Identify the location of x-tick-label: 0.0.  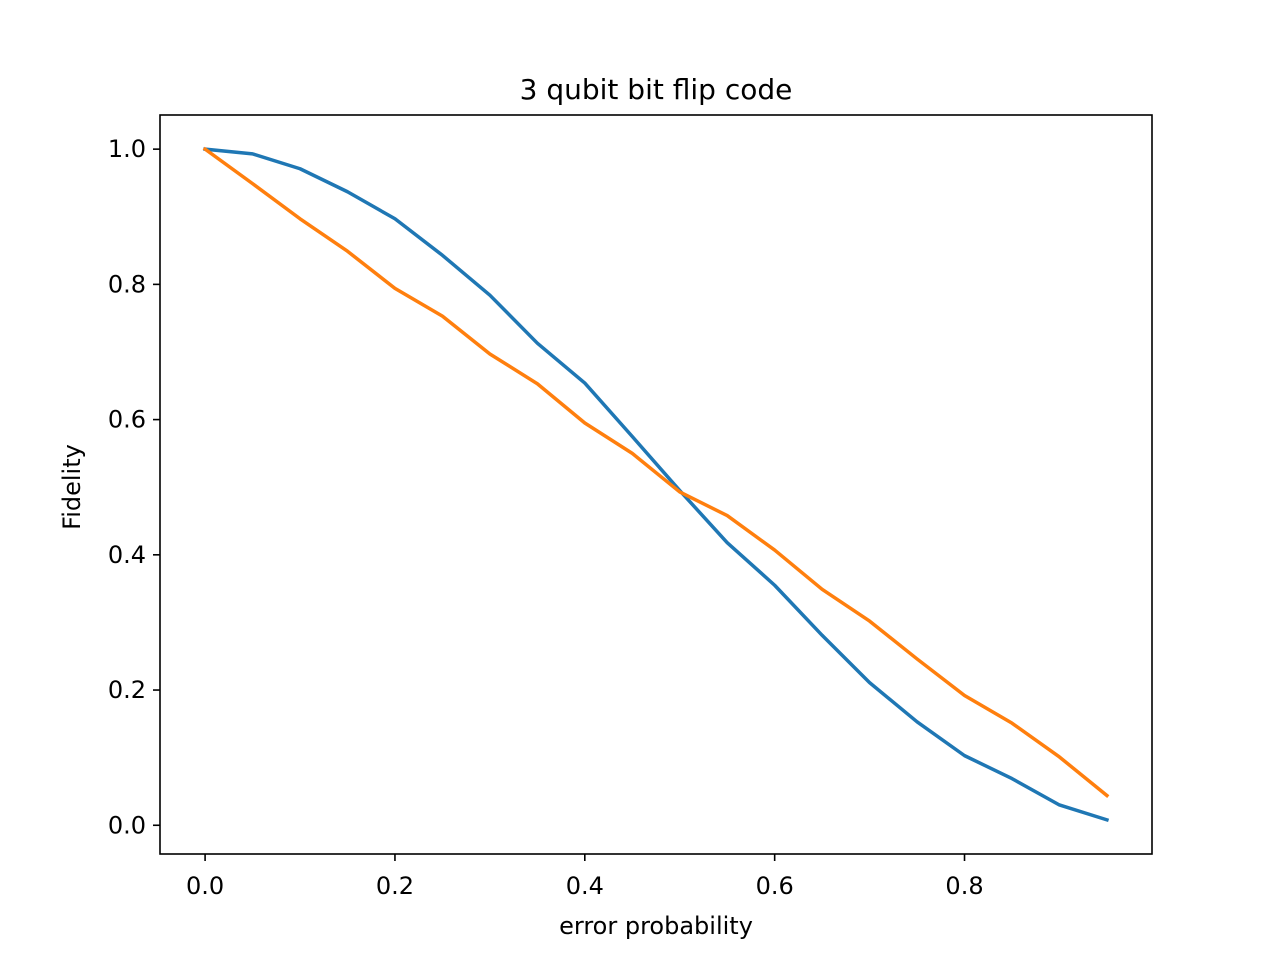
(205, 886).